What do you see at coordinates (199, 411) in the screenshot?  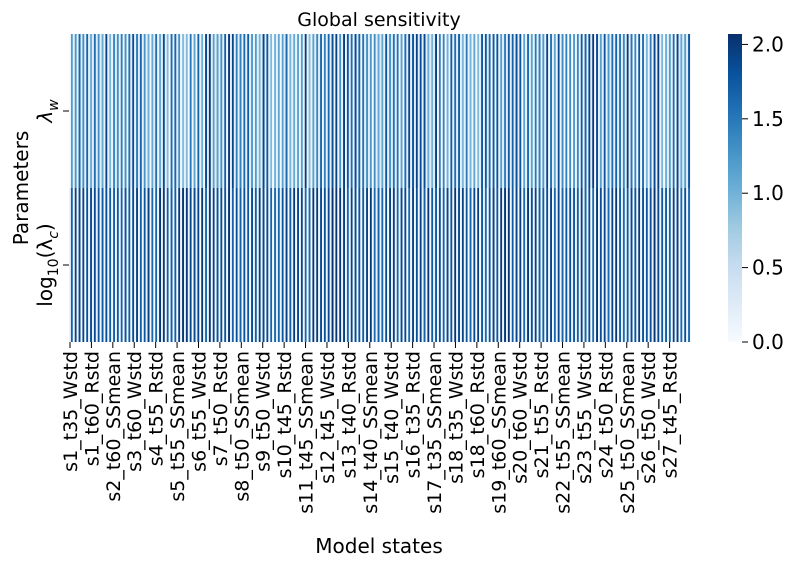 I see `x-tick-label: s6_t55_Wstd` at bounding box center [199, 411].